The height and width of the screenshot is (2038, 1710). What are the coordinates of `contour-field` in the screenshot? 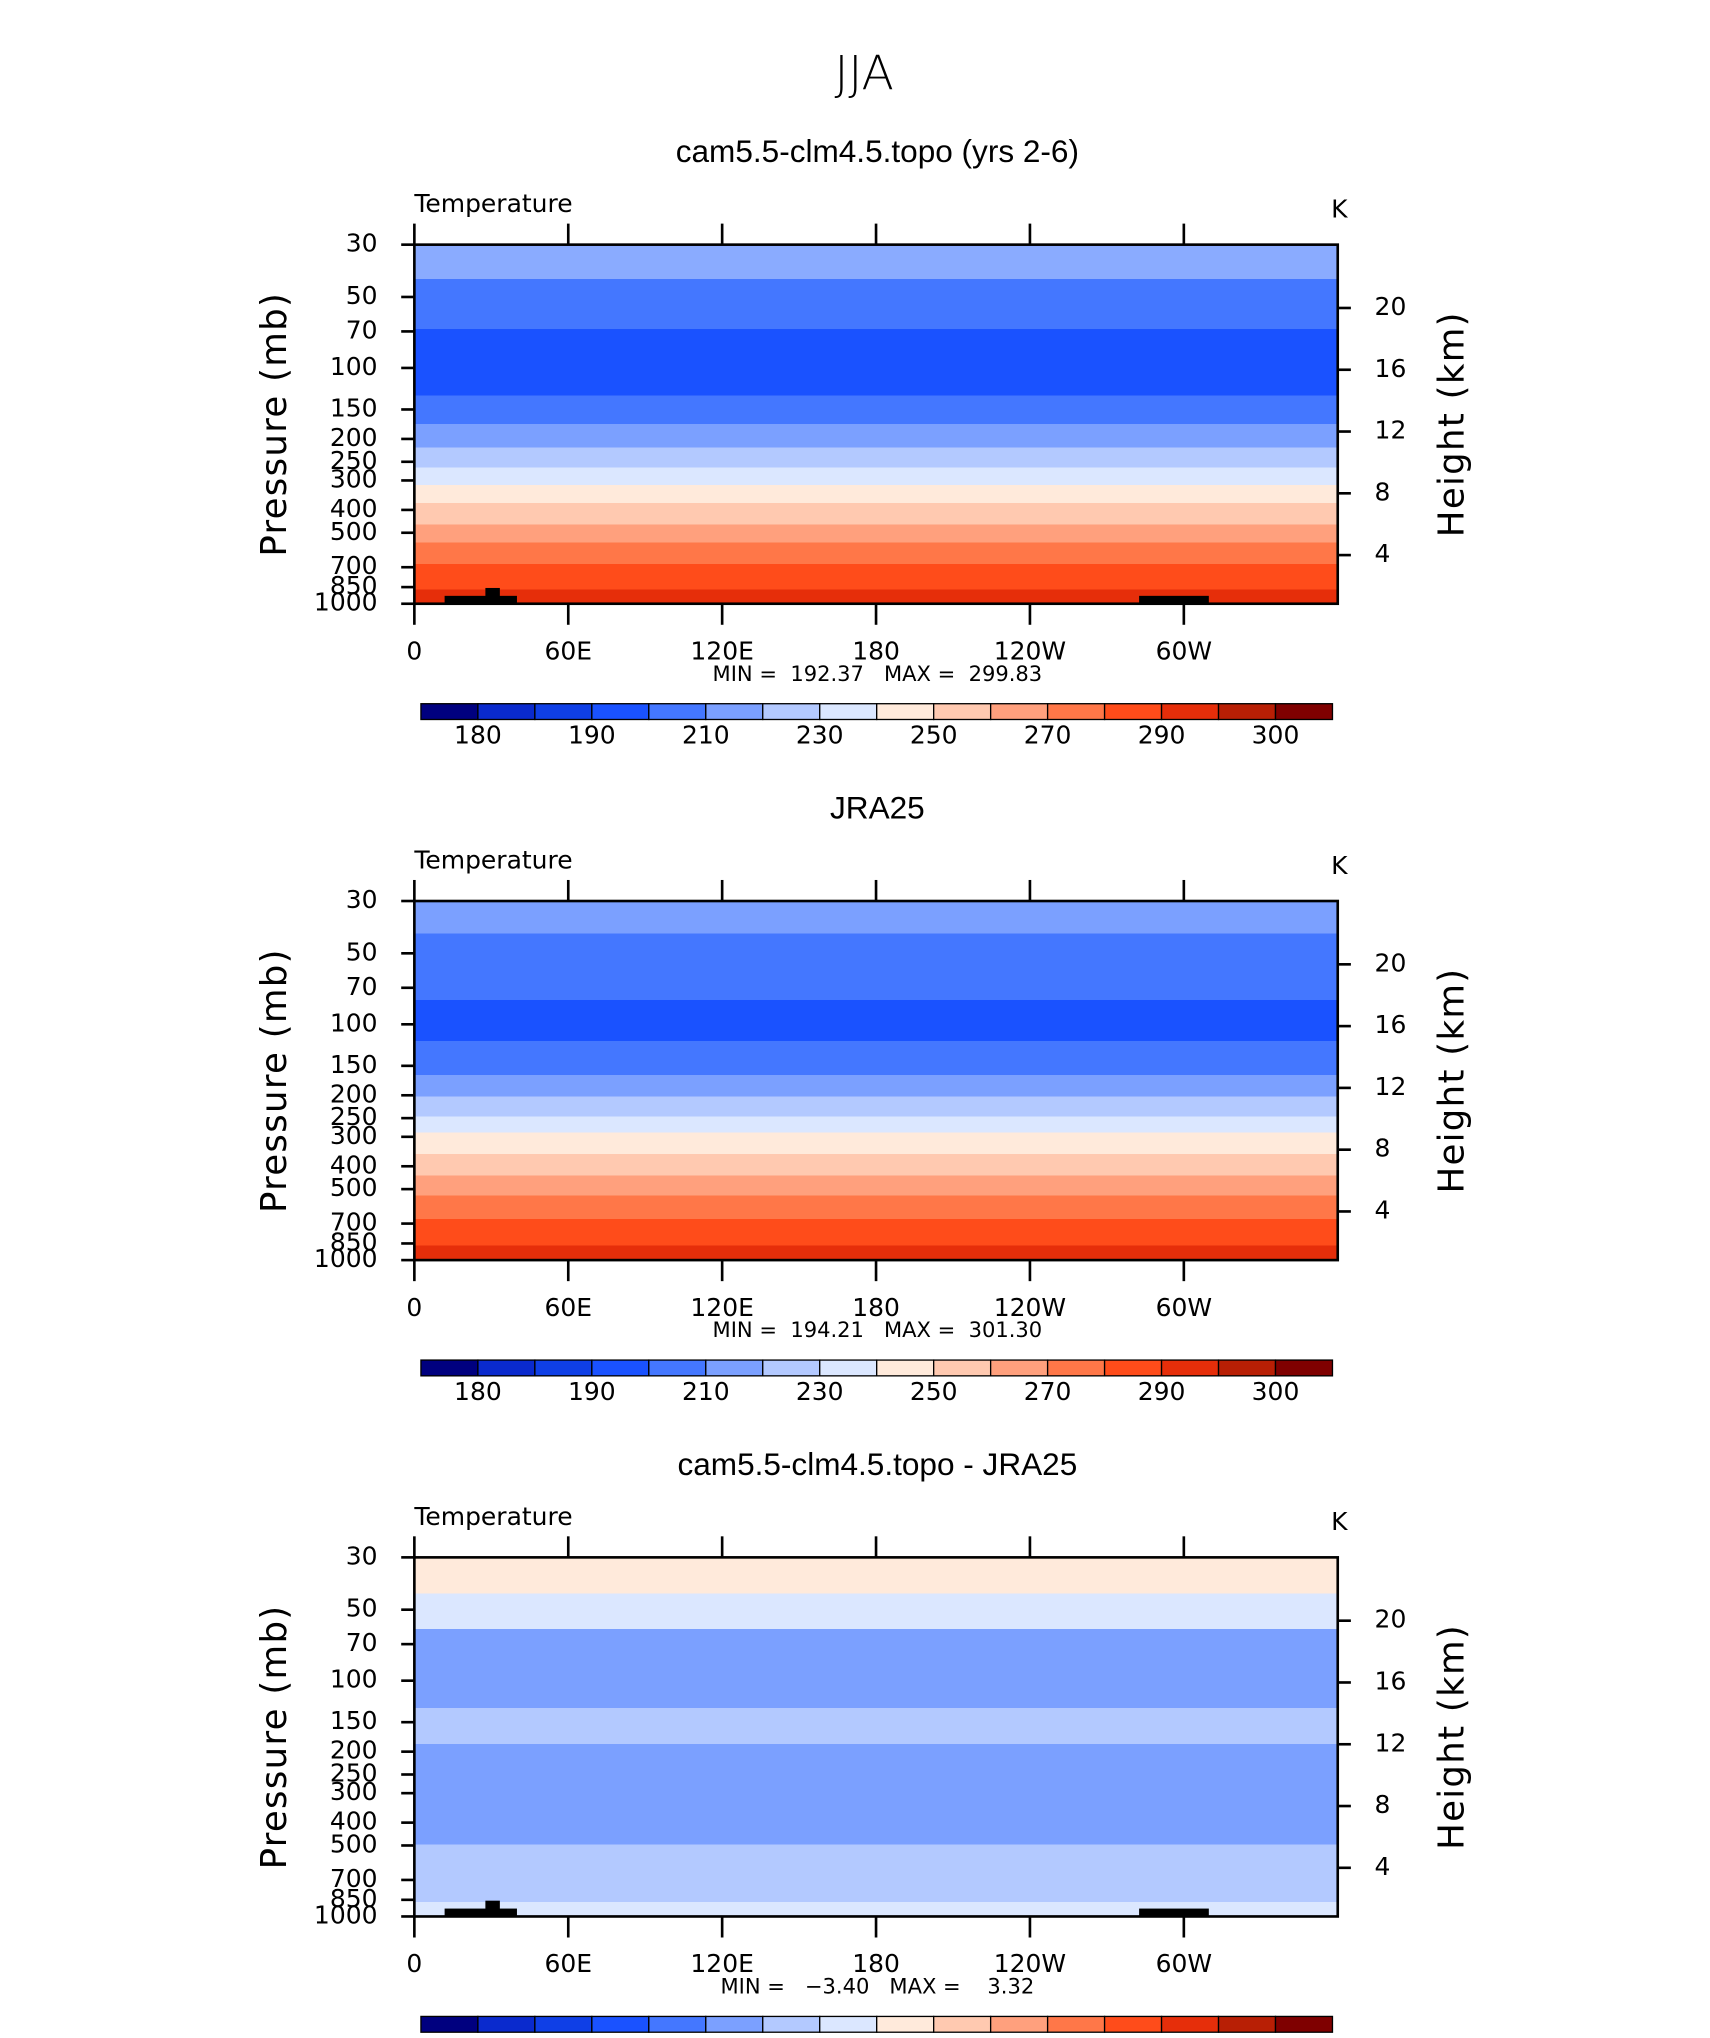 It's located at (876, 1081).